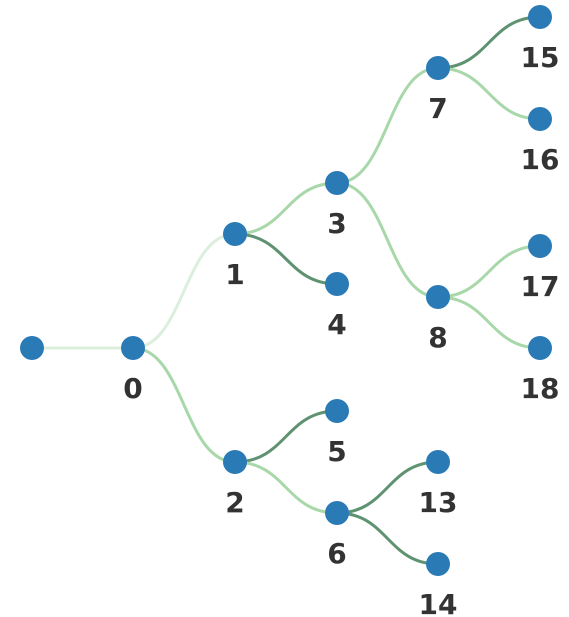 The width and height of the screenshot is (569, 617). What do you see at coordinates (336, 553) in the screenshot?
I see `node-label: 6` at bounding box center [336, 553].